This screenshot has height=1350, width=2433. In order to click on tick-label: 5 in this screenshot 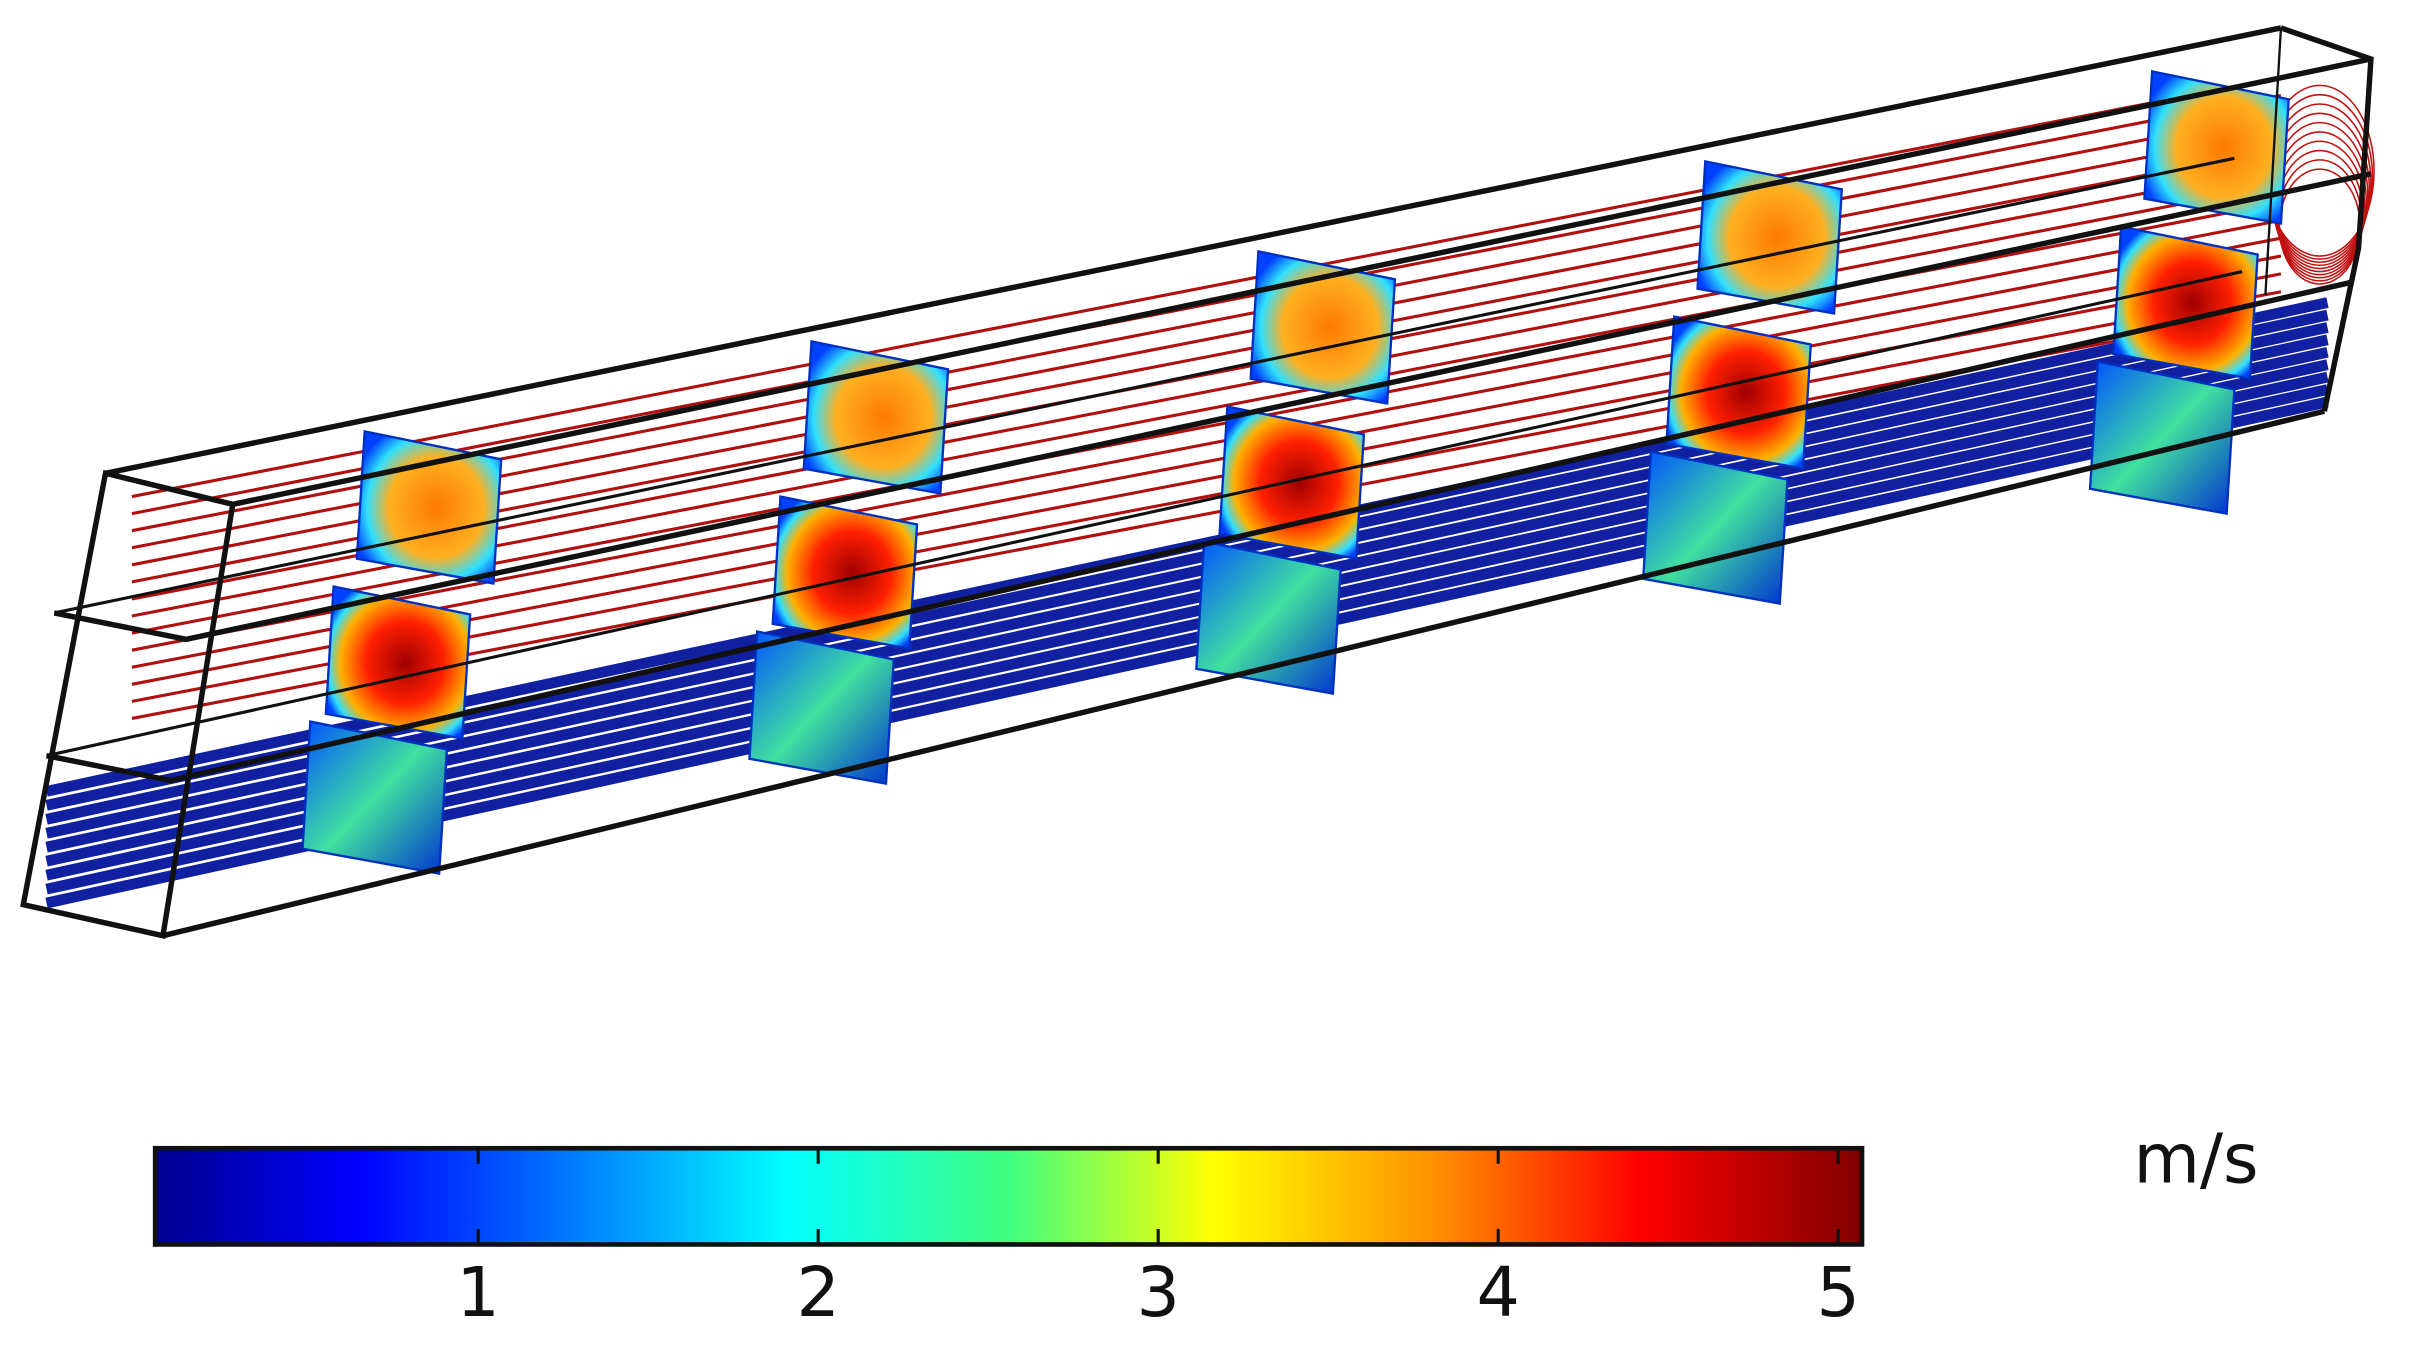, I will do `click(1837, 1293)`.